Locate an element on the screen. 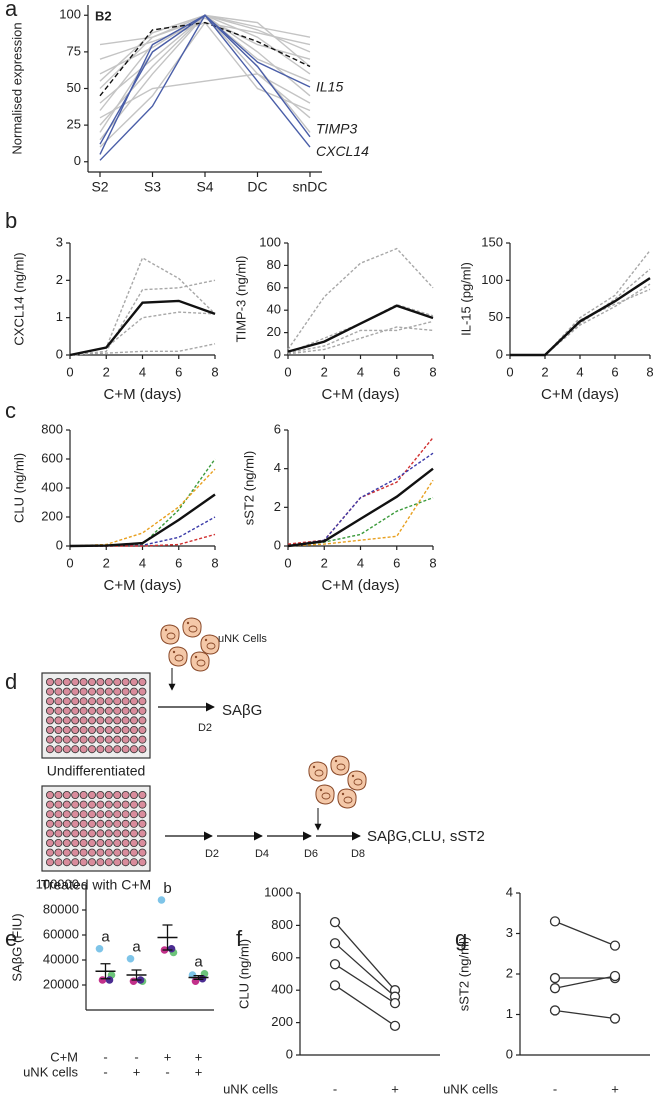  readout: SAβG,CLU, sST2 is located at coordinates (426, 836).